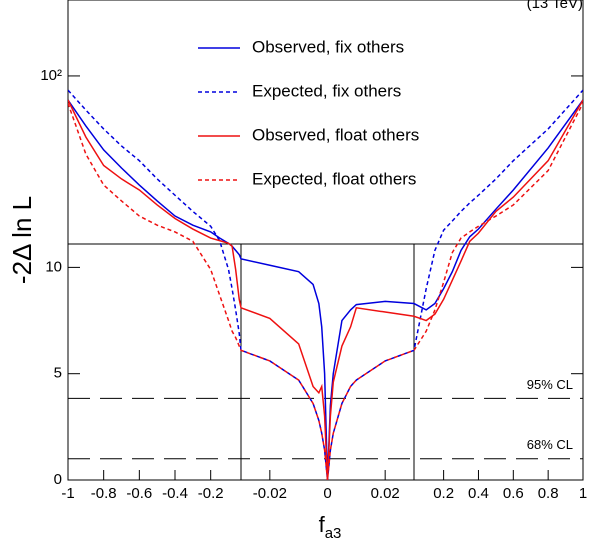  Describe the element at coordinates (322, 524) in the screenshot. I see `x-label-main: f` at that location.